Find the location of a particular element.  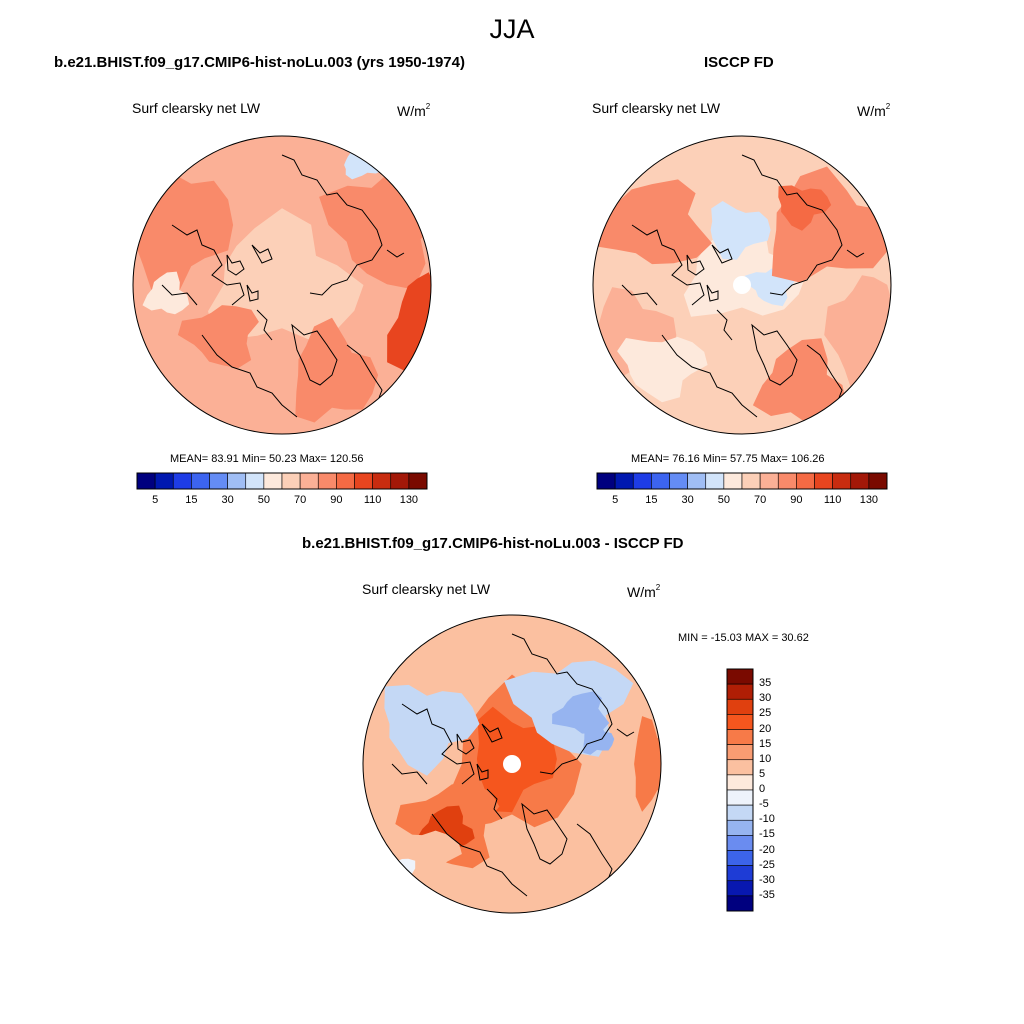

colorbar-tick-label: 10 is located at coordinates (765, 758).